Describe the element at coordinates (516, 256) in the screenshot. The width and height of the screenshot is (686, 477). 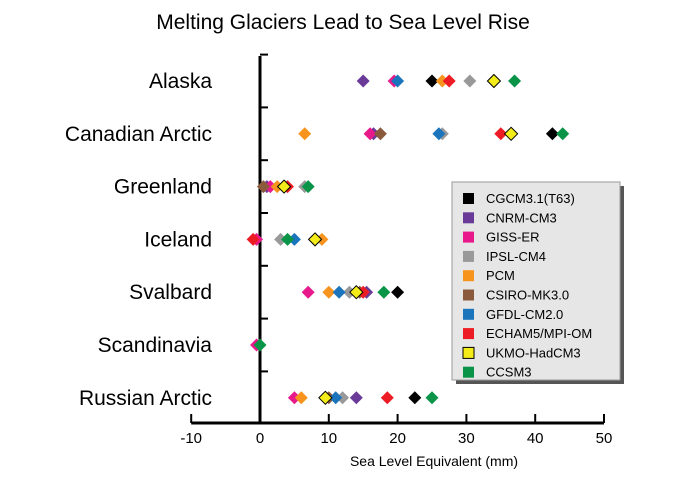
I see `legend-entry: IPSL-CM4` at that location.